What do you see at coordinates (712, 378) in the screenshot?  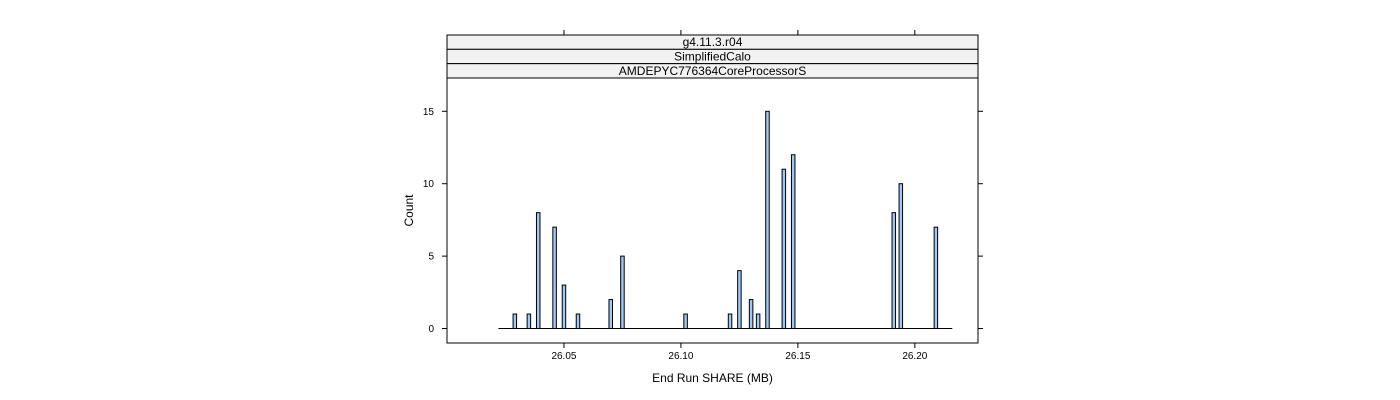 I see `x-axis-label: End Run SHARE (MB)` at bounding box center [712, 378].